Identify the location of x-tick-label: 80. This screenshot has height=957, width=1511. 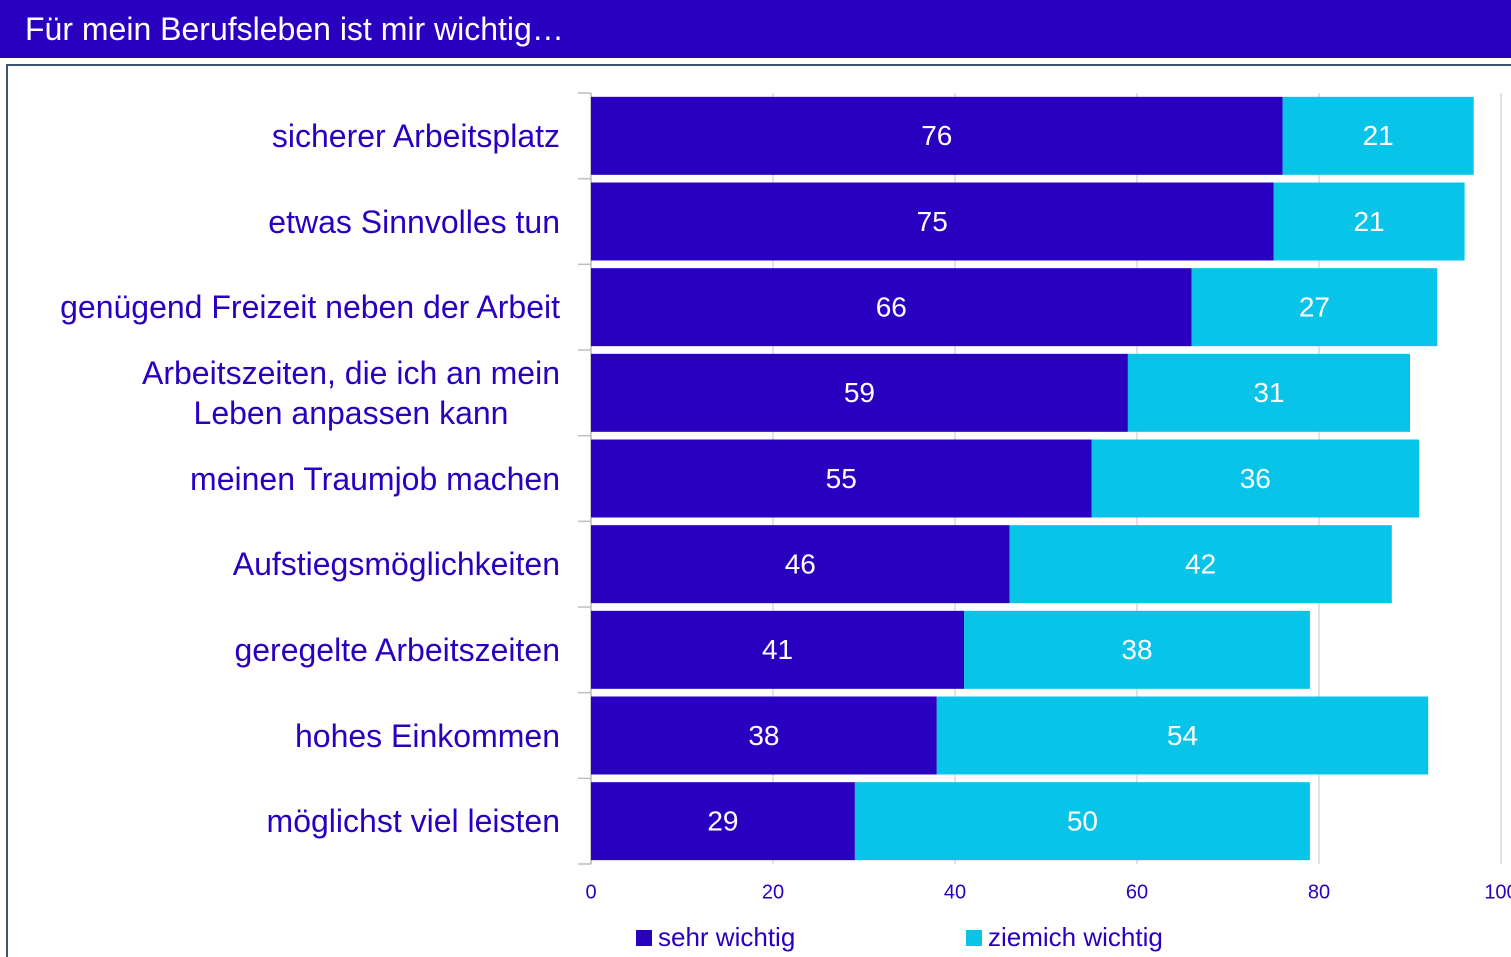
(1319, 892).